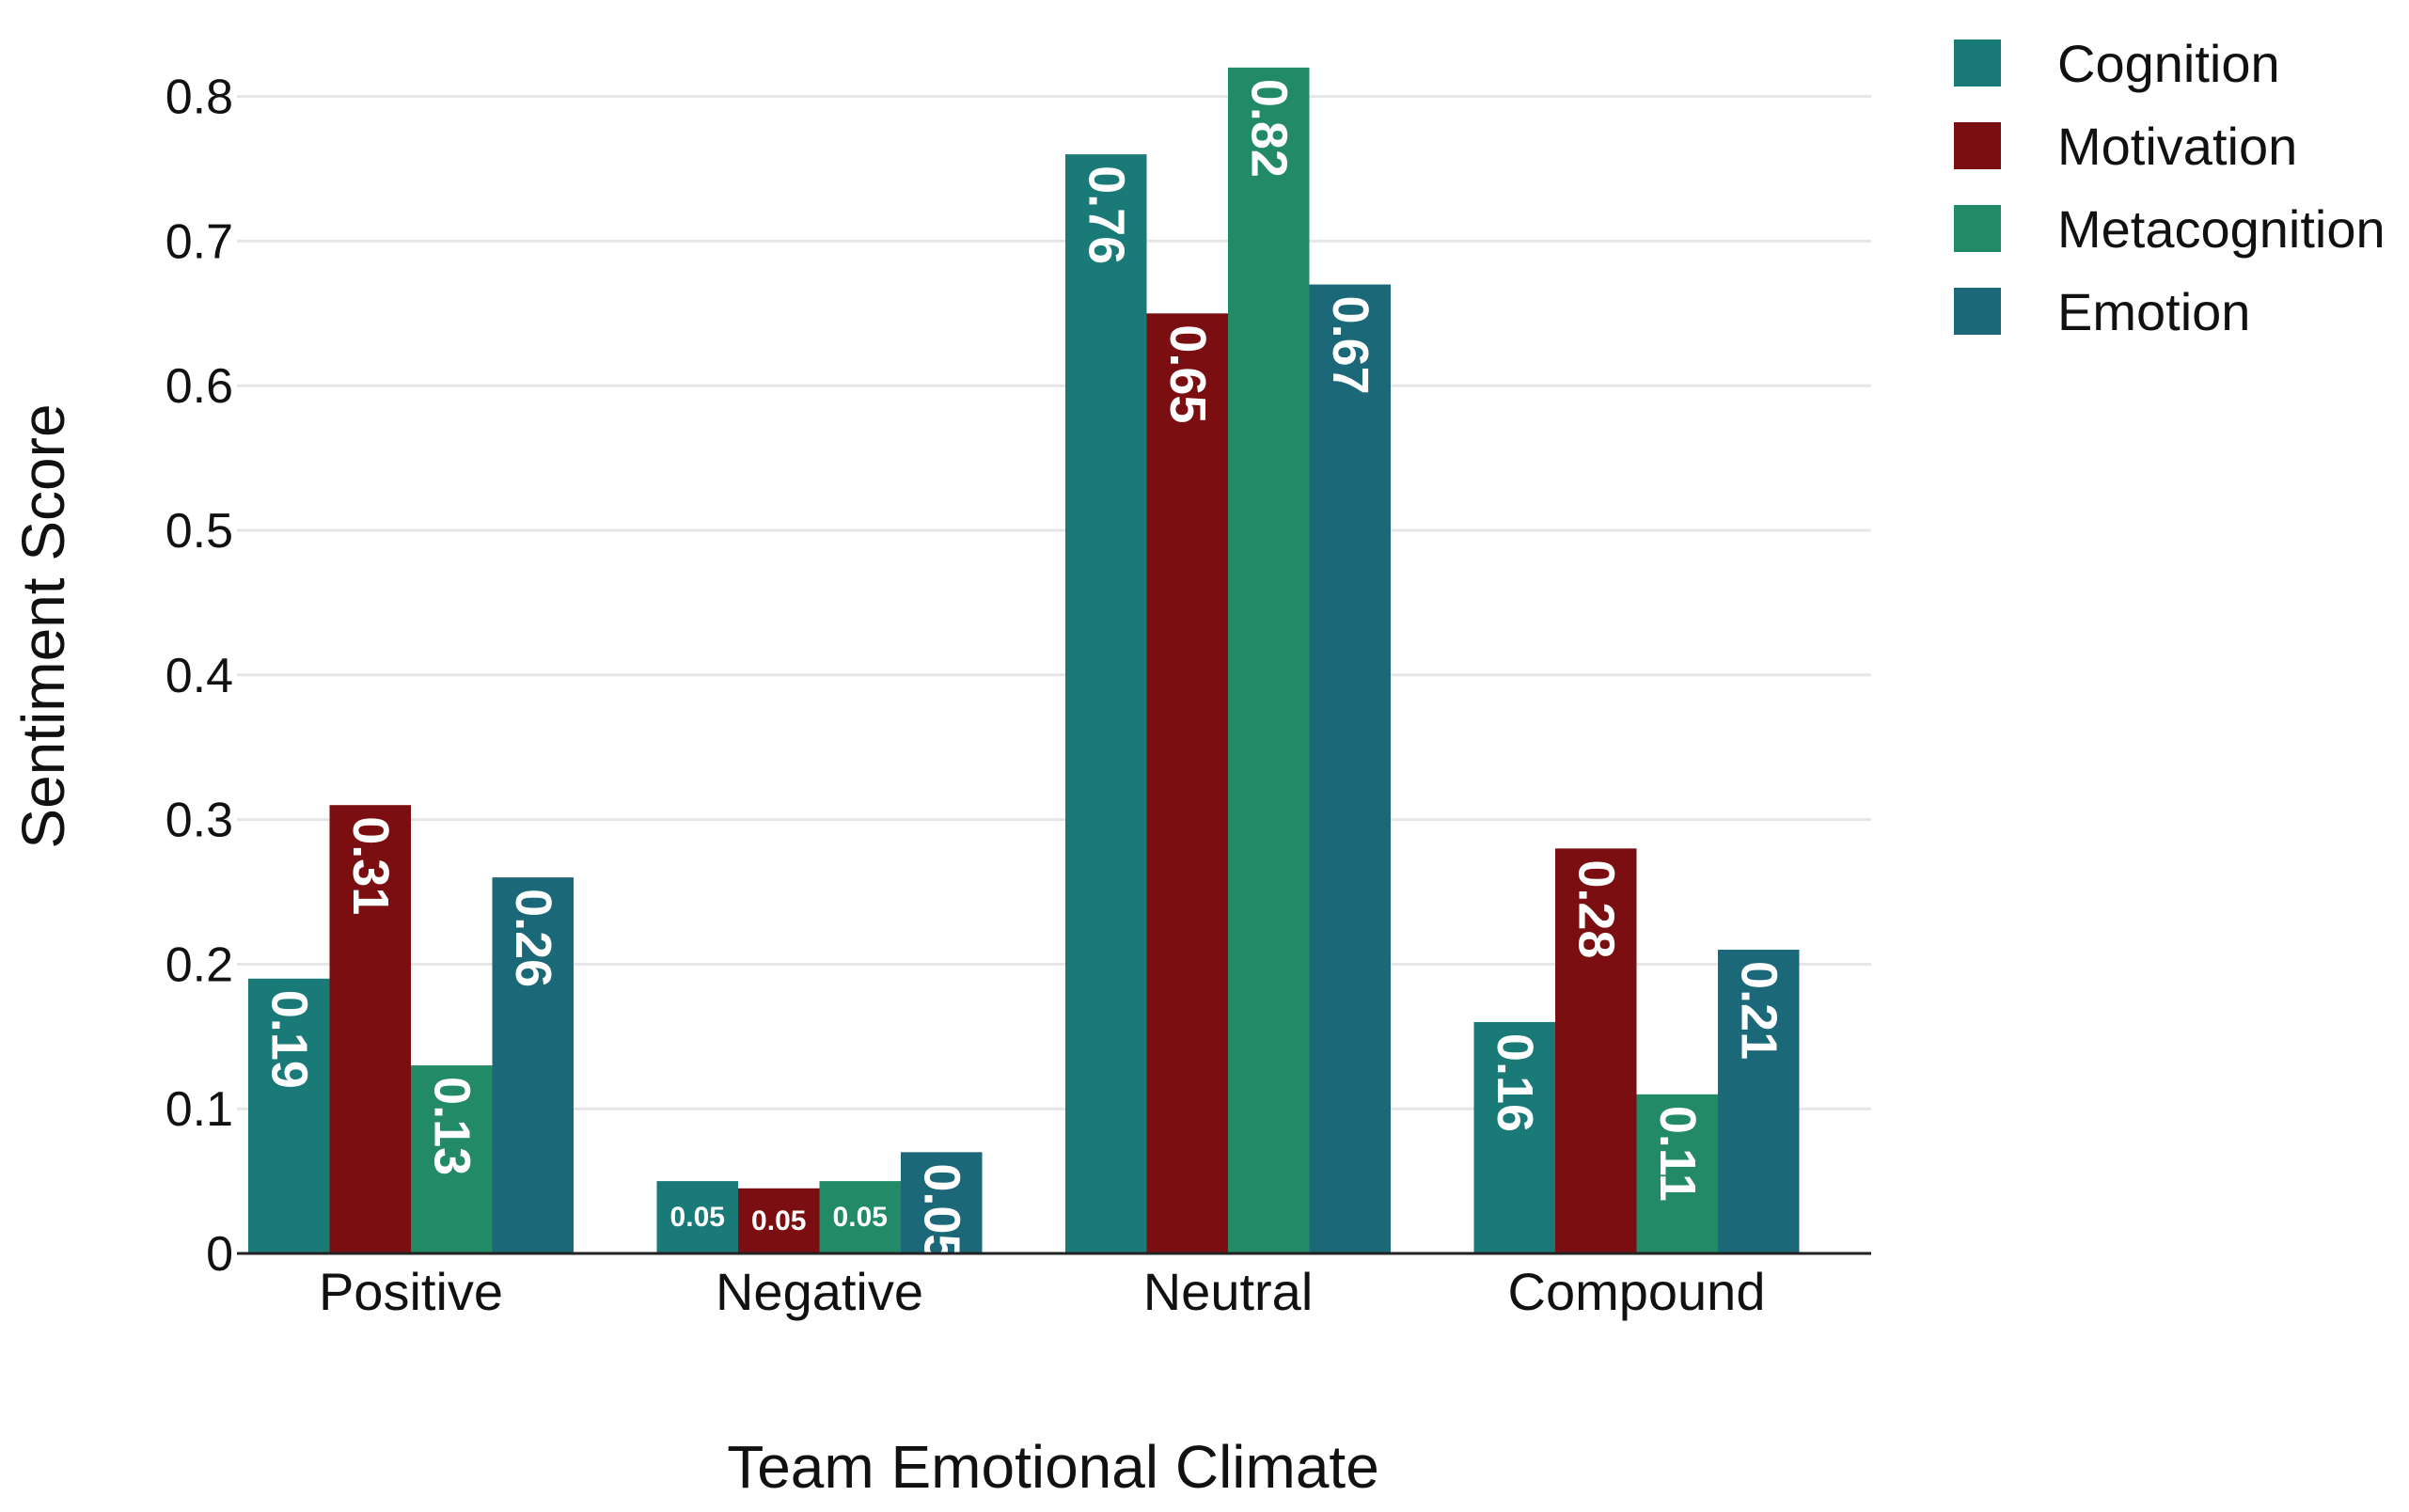  Describe the element at coordinates (199, 531) in the screenshot. I see `y-tick-label: 0.5` at that location.